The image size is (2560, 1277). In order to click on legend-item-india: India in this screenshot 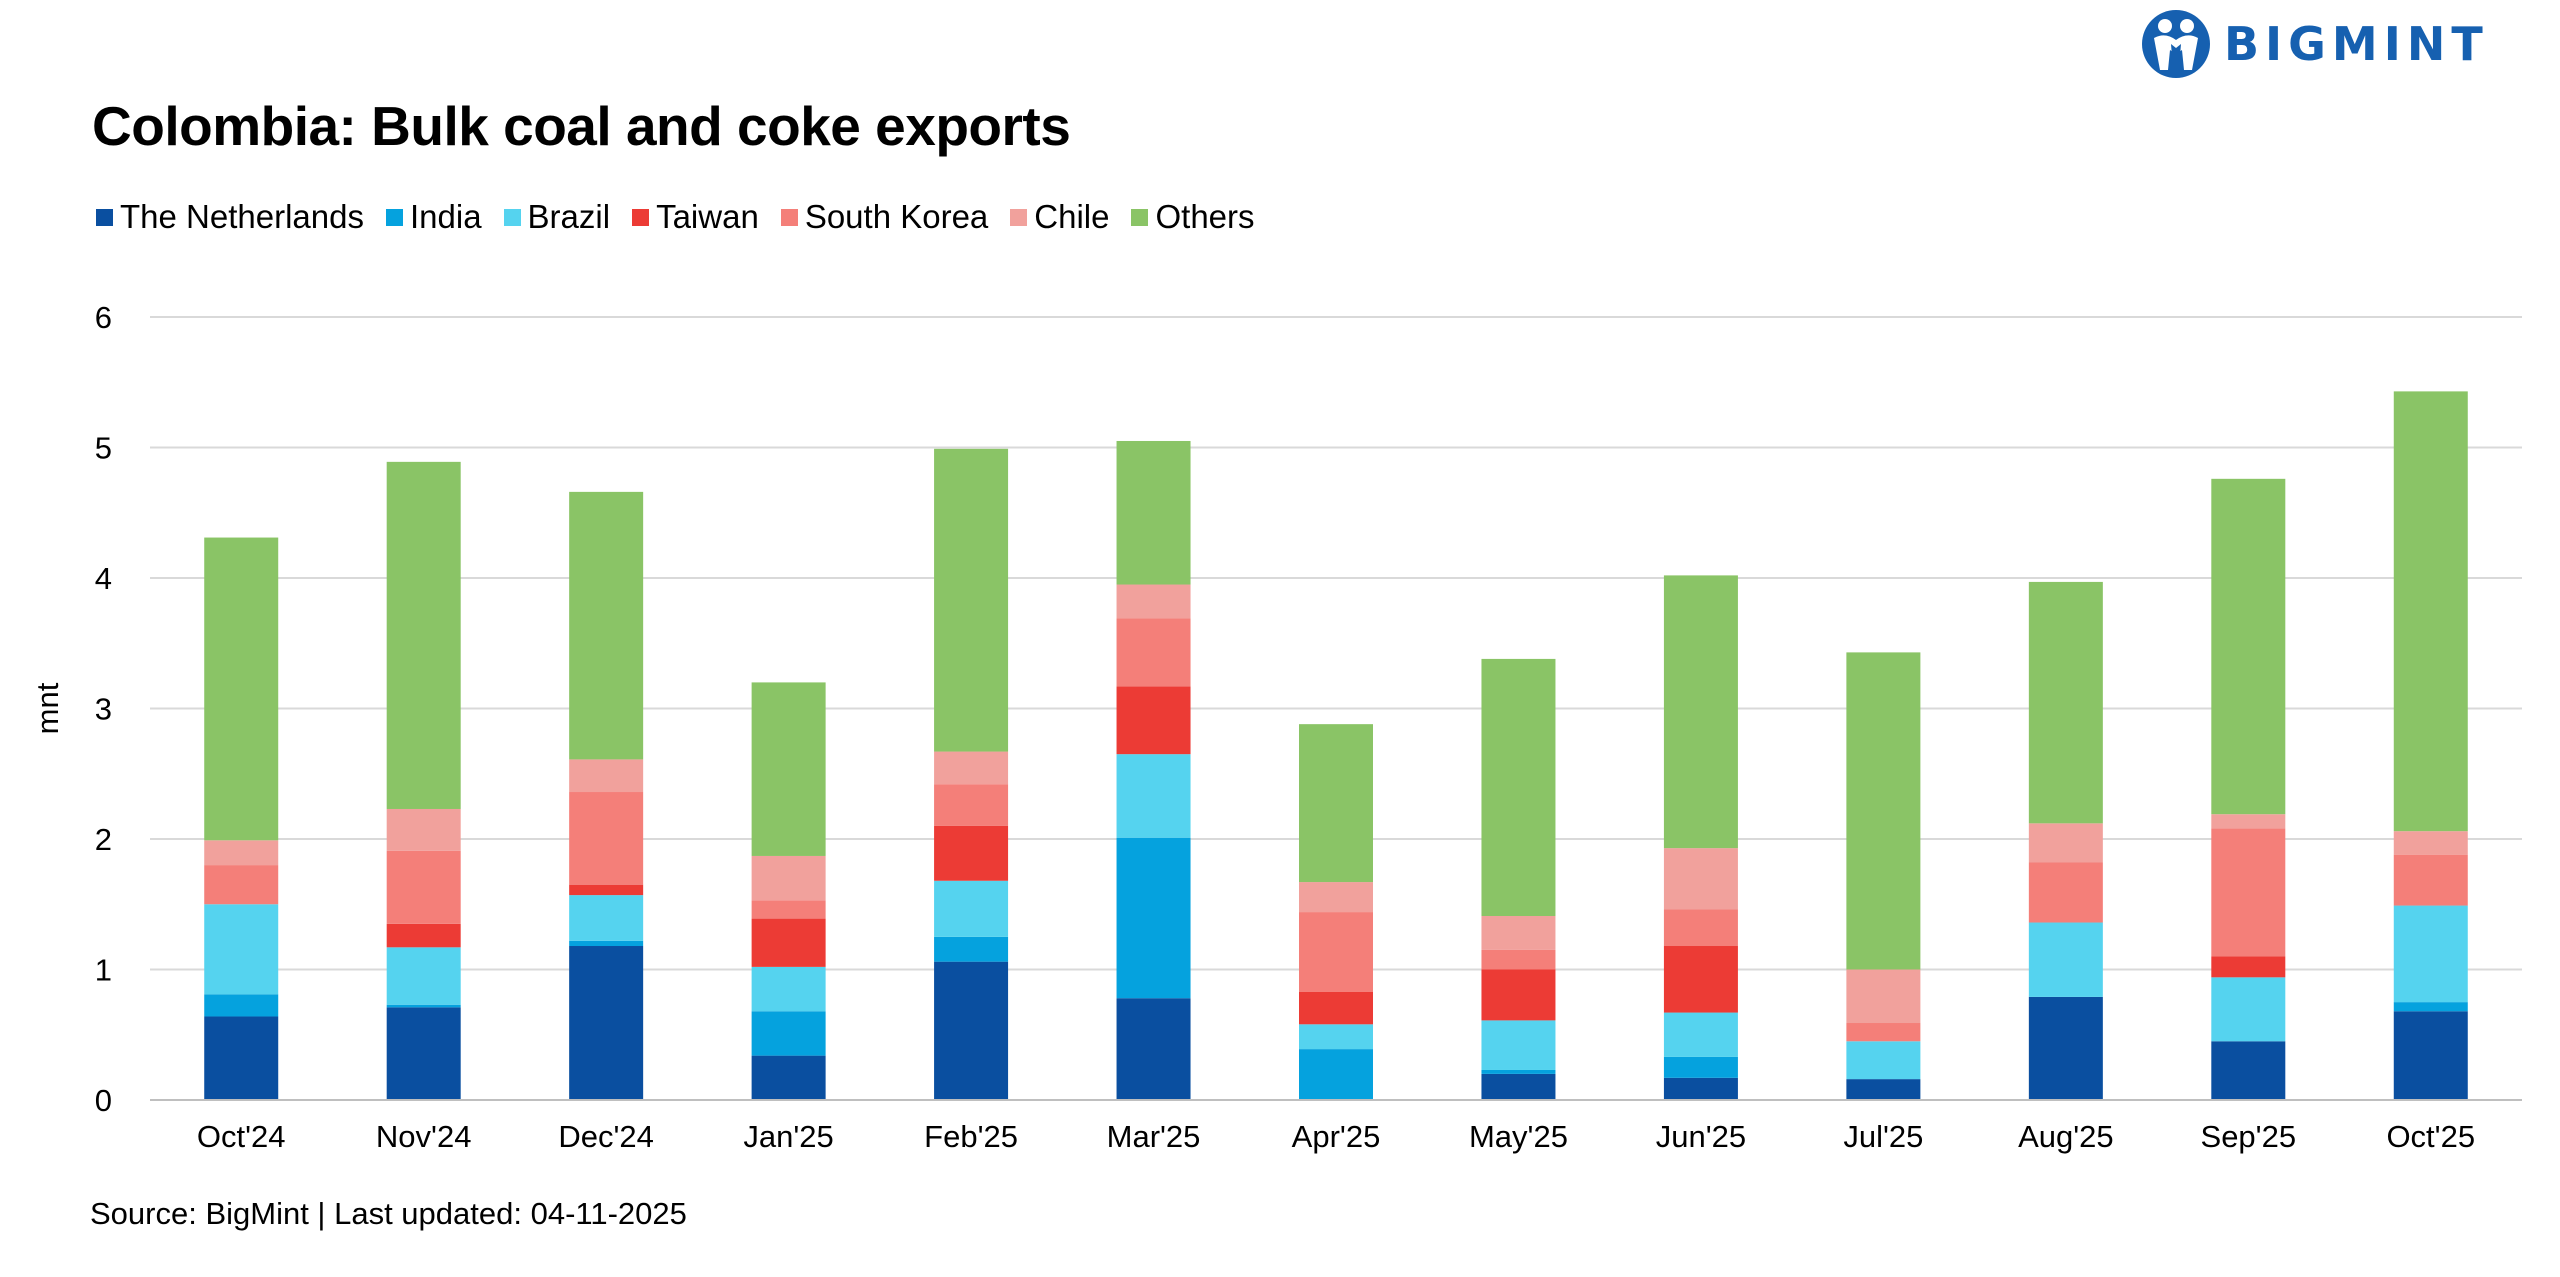, I will do `click(433, 217)`.